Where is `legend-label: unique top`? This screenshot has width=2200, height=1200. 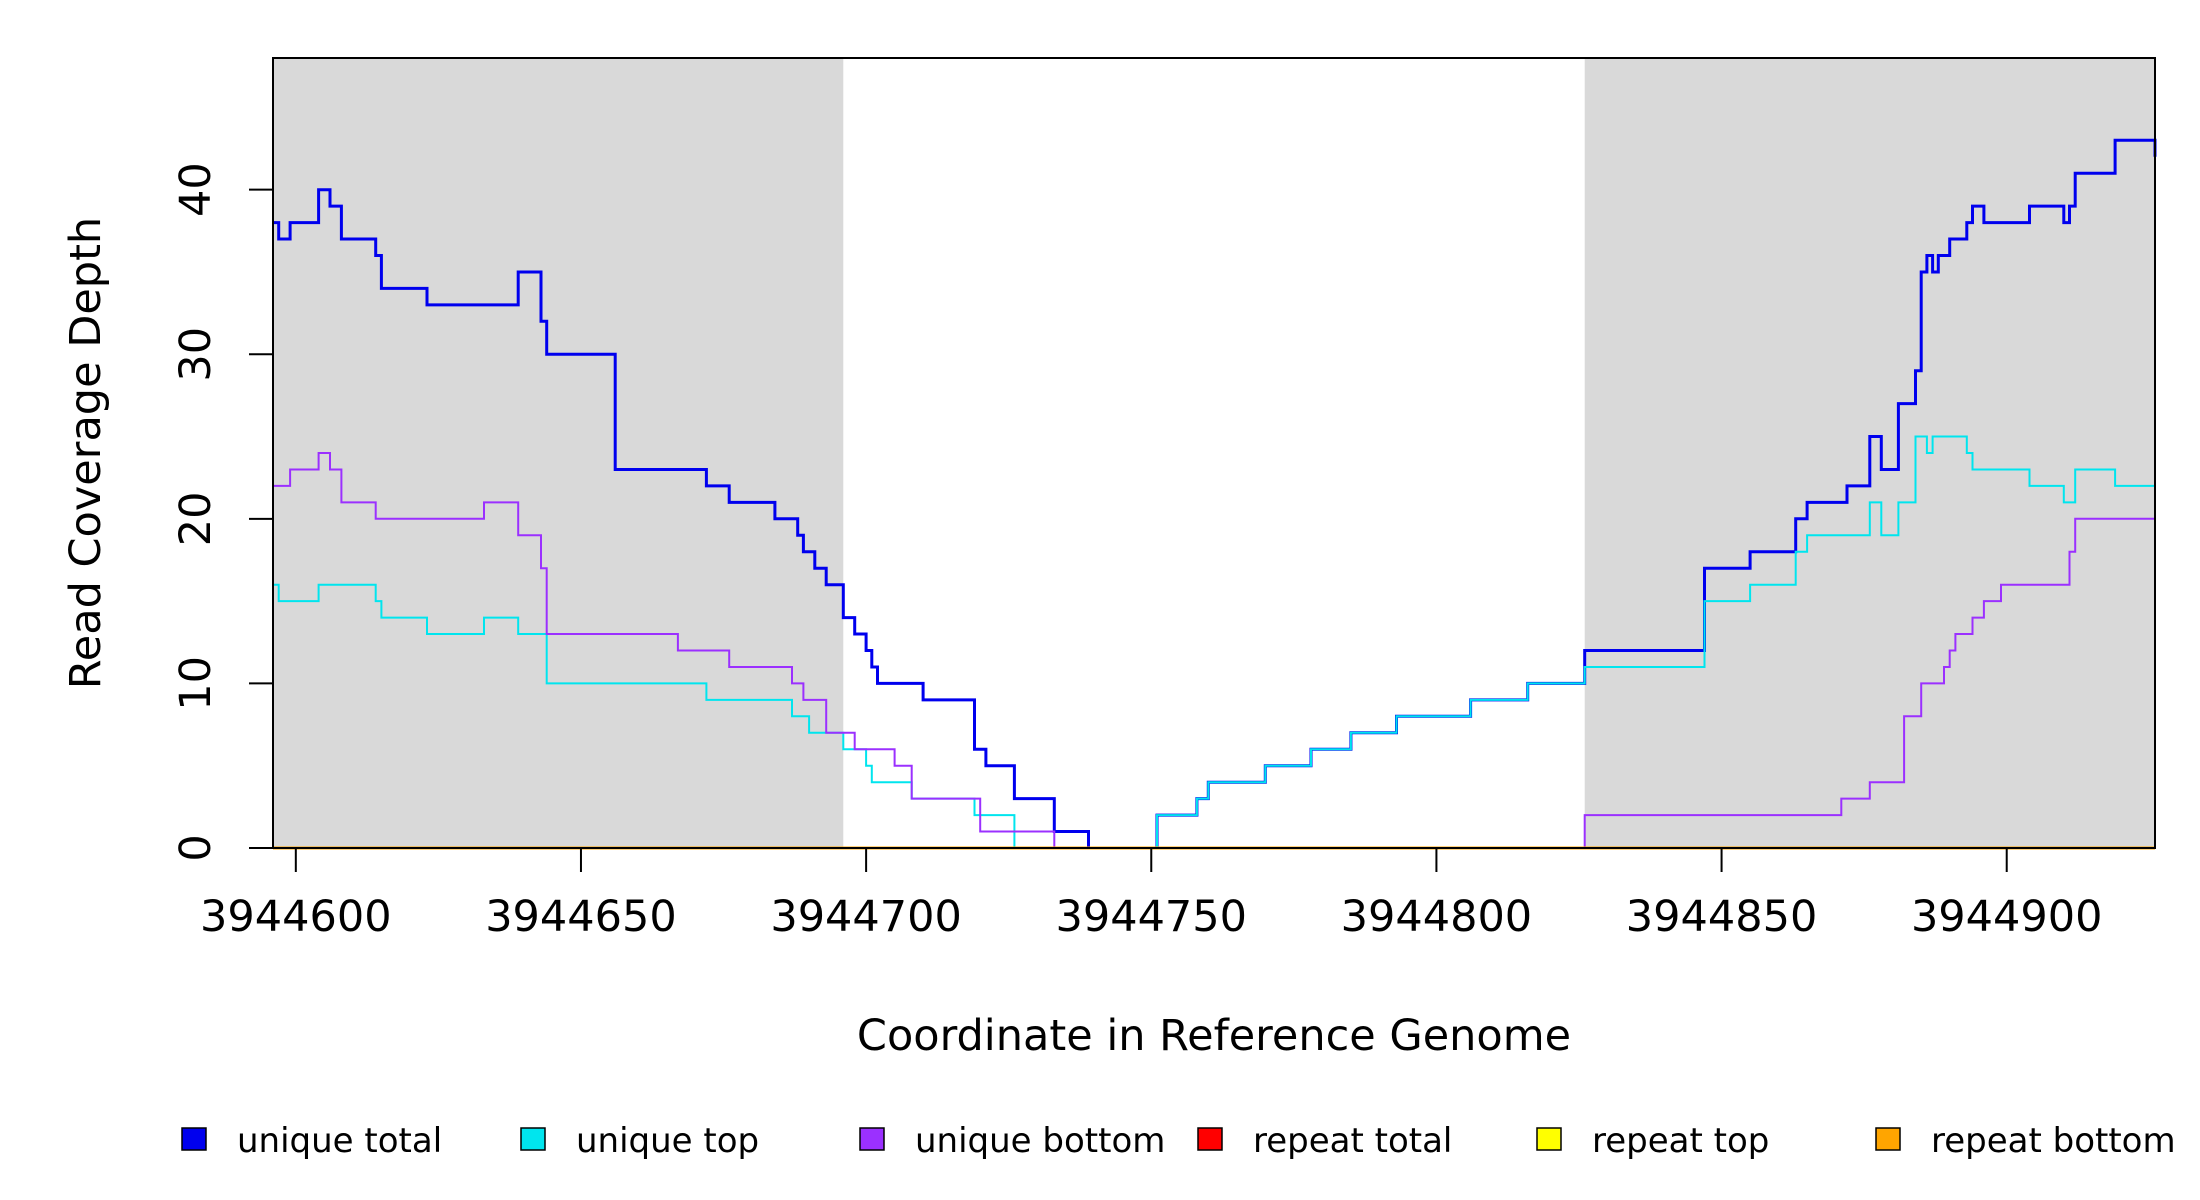
legend-label: unique top is located at coordinates (667, 1141).